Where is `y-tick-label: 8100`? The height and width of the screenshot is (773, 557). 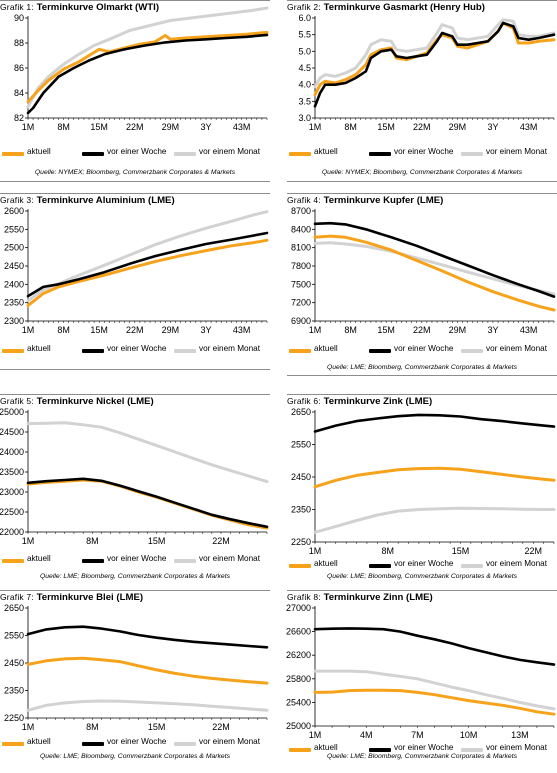 y-tick-label: 8100 is located at coordinates (301, 248).